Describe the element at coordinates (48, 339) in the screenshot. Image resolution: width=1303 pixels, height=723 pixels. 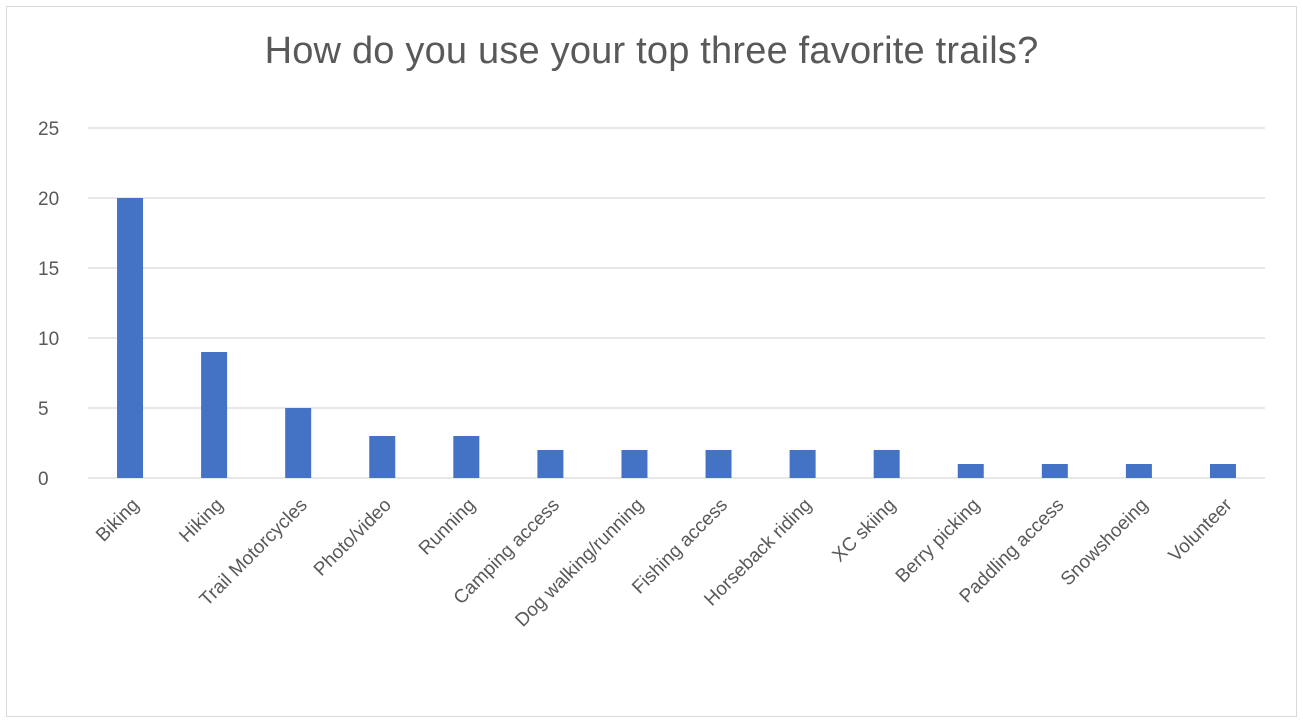
I see `y-tick-label: 10` at that location.